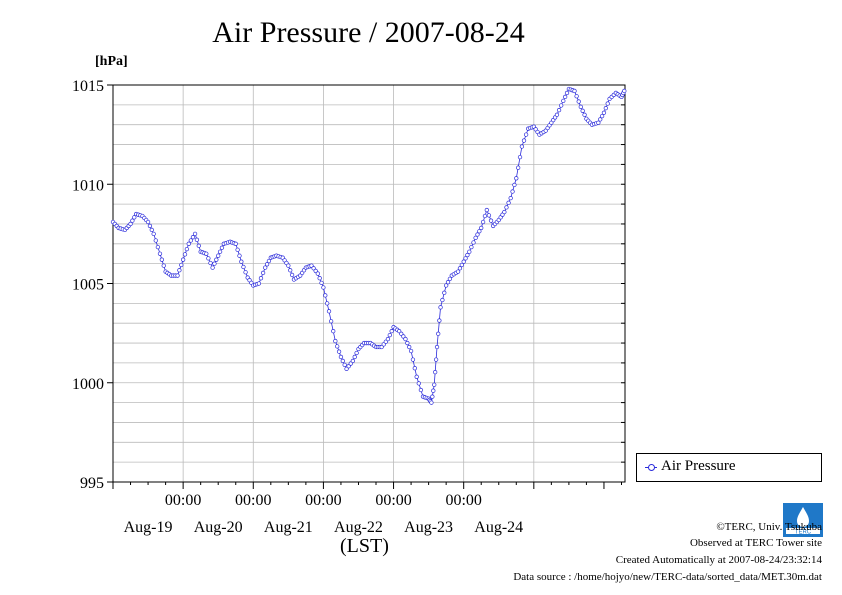 Image resolution: width=842 pixels, height=595 pixels. Describe the element at coordinates (651, 467) in the screenshot. I see `legend-circle-marker` at that location.